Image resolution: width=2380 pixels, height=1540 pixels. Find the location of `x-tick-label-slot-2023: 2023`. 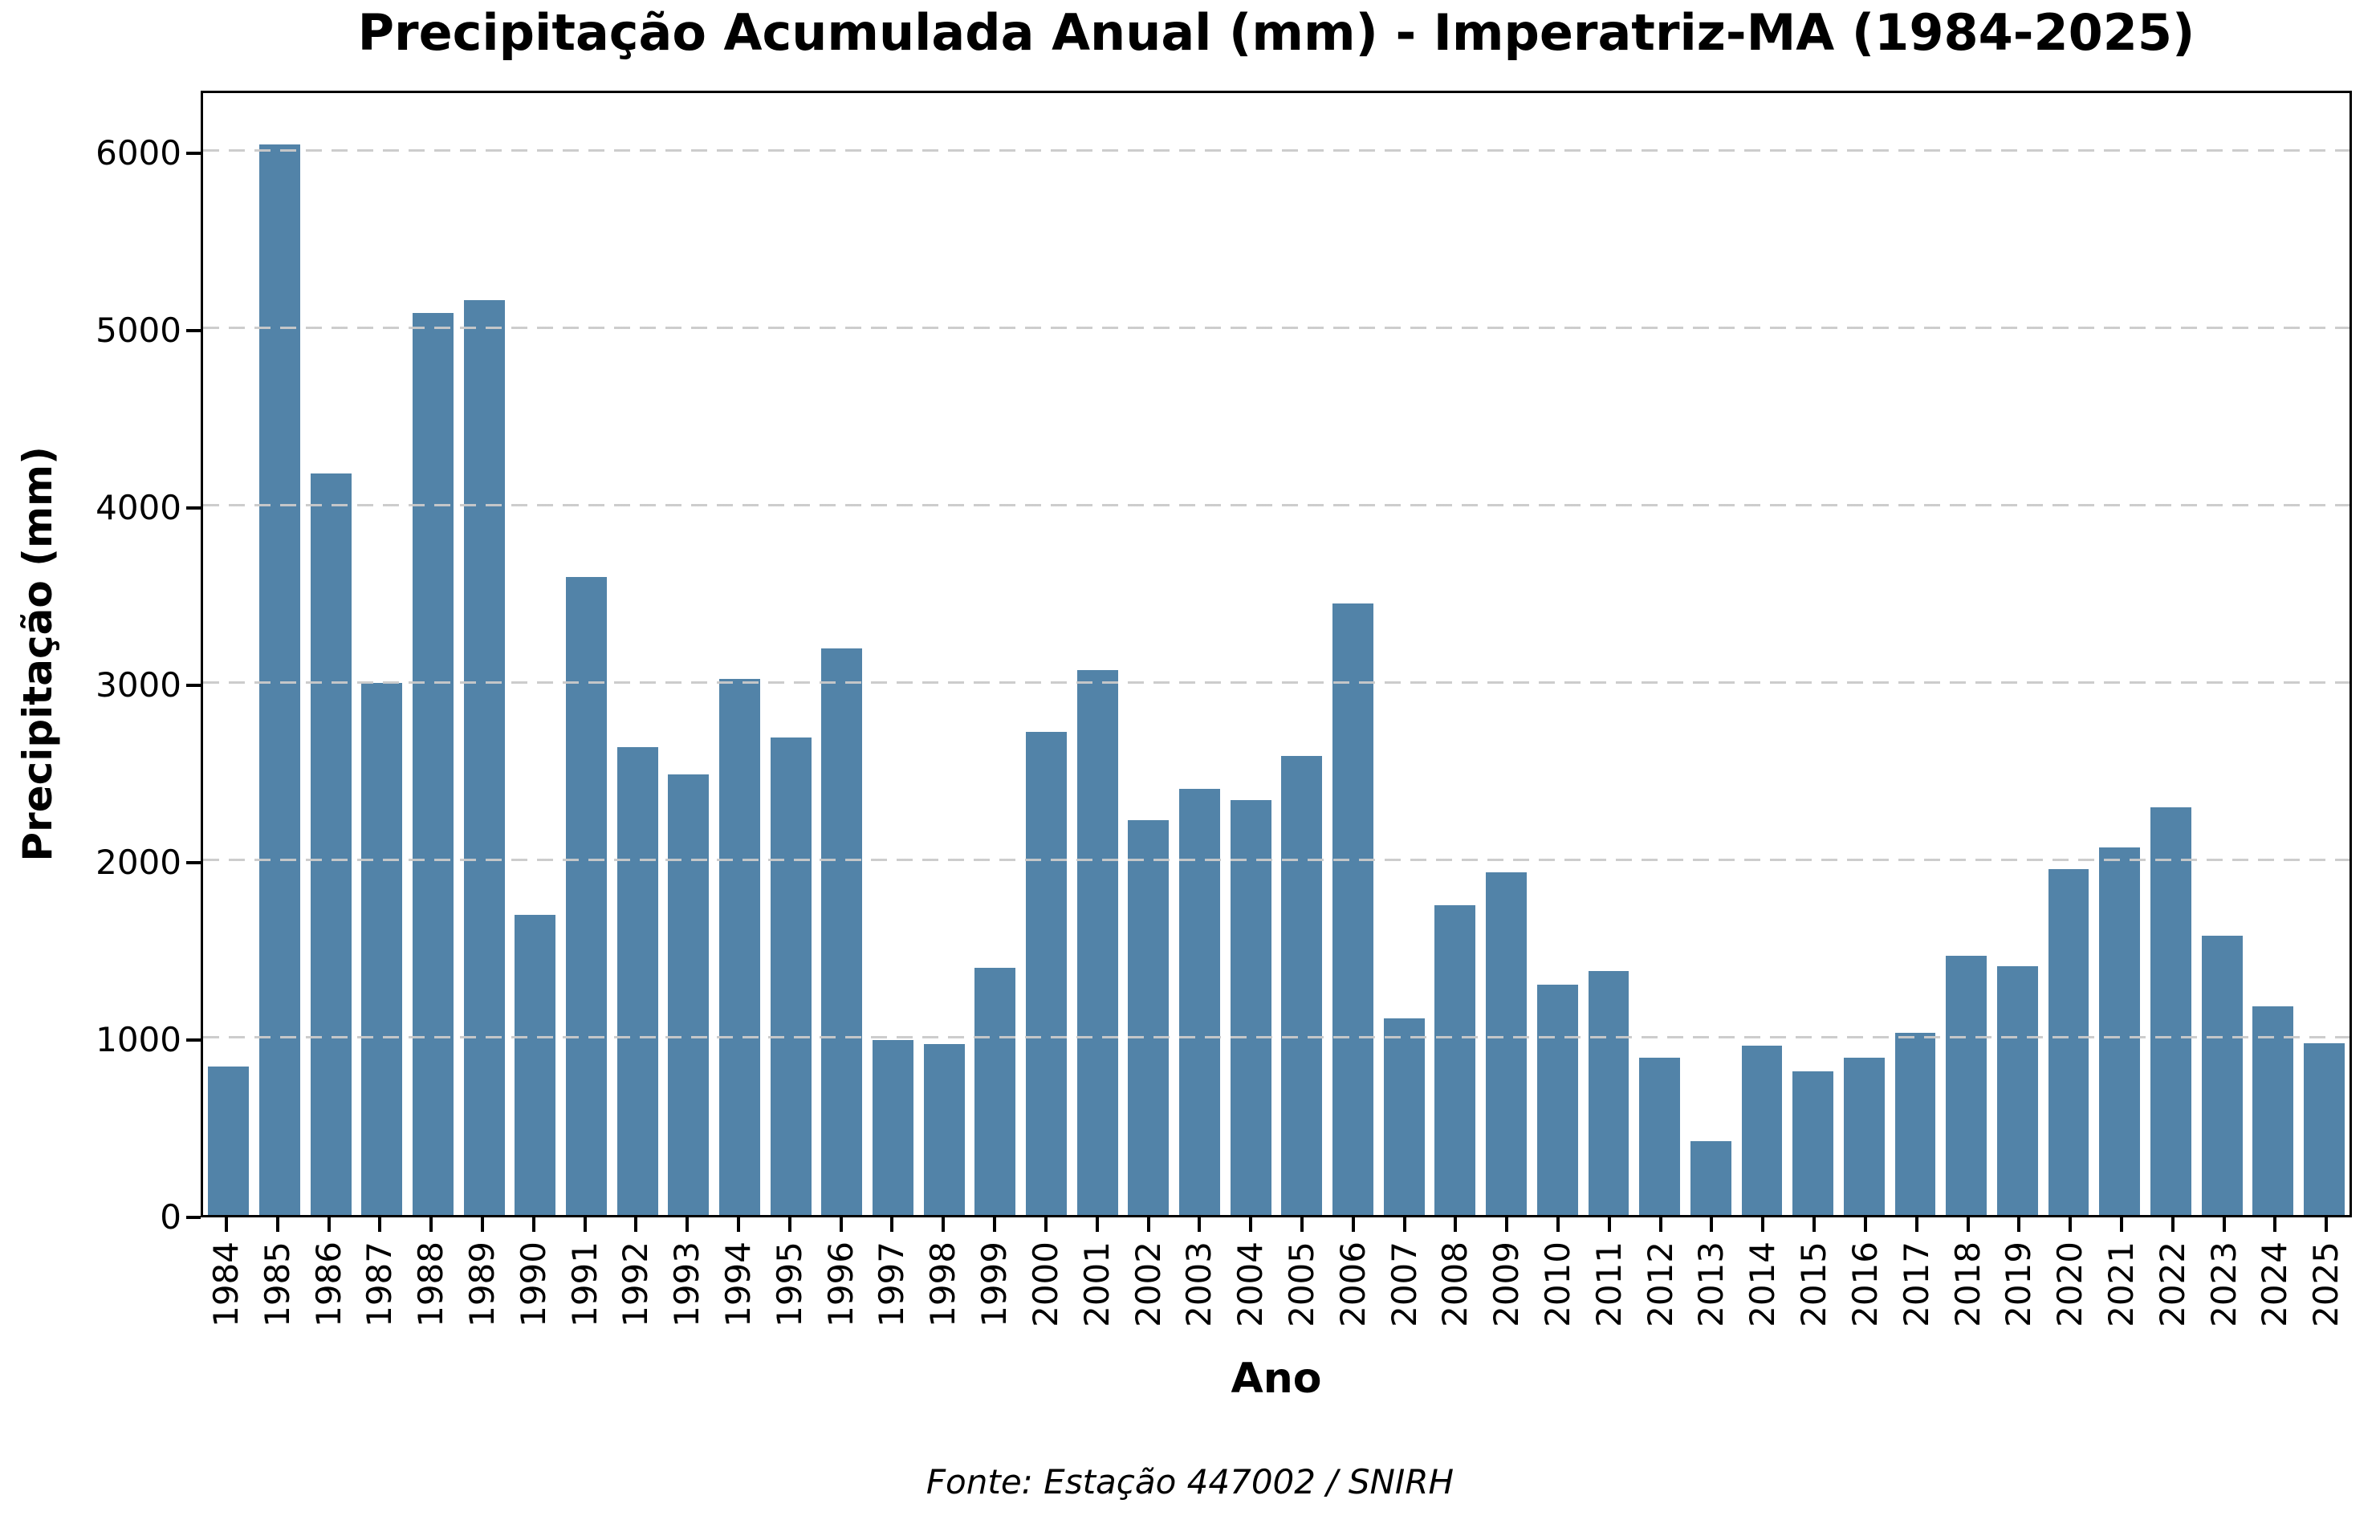

x-tick-label-slot-2023: 2023 is located at coordinates (2224, 1284).